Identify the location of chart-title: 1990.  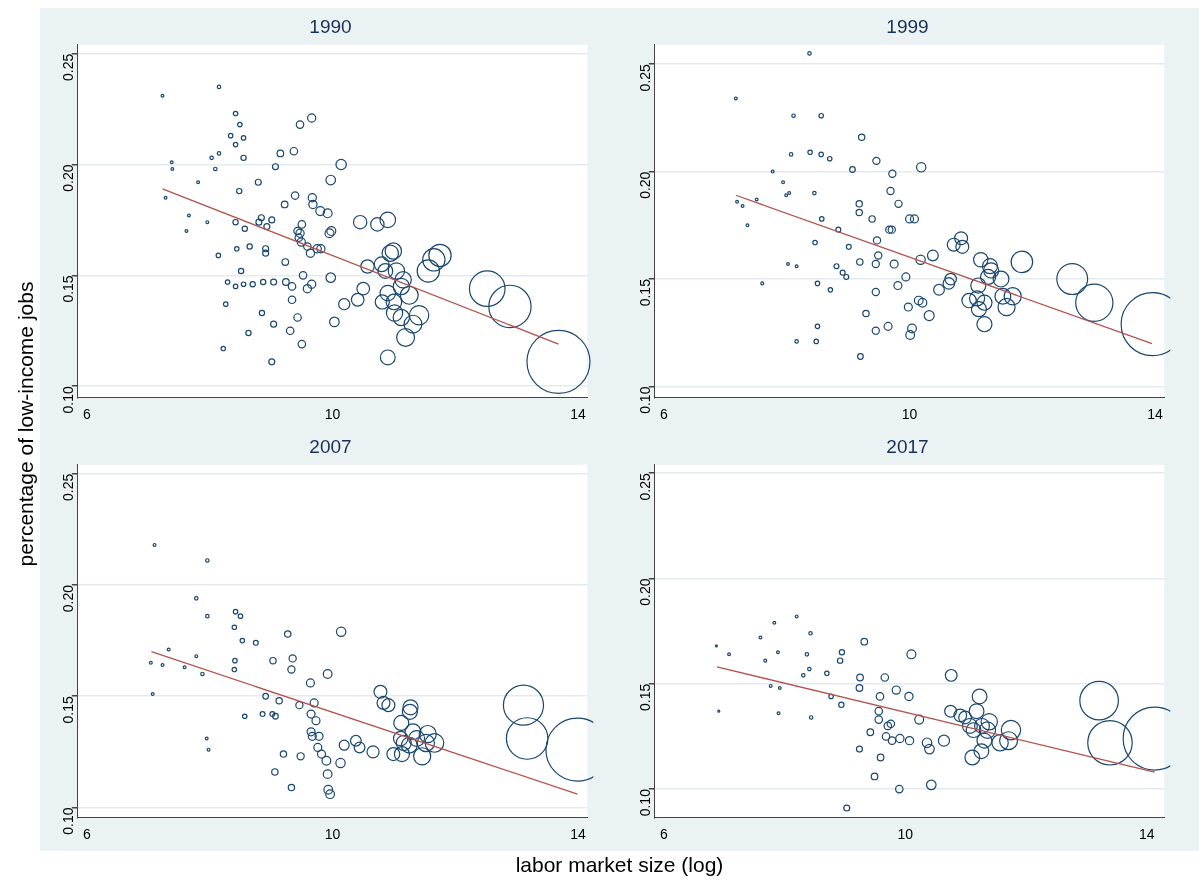
(330, 26).